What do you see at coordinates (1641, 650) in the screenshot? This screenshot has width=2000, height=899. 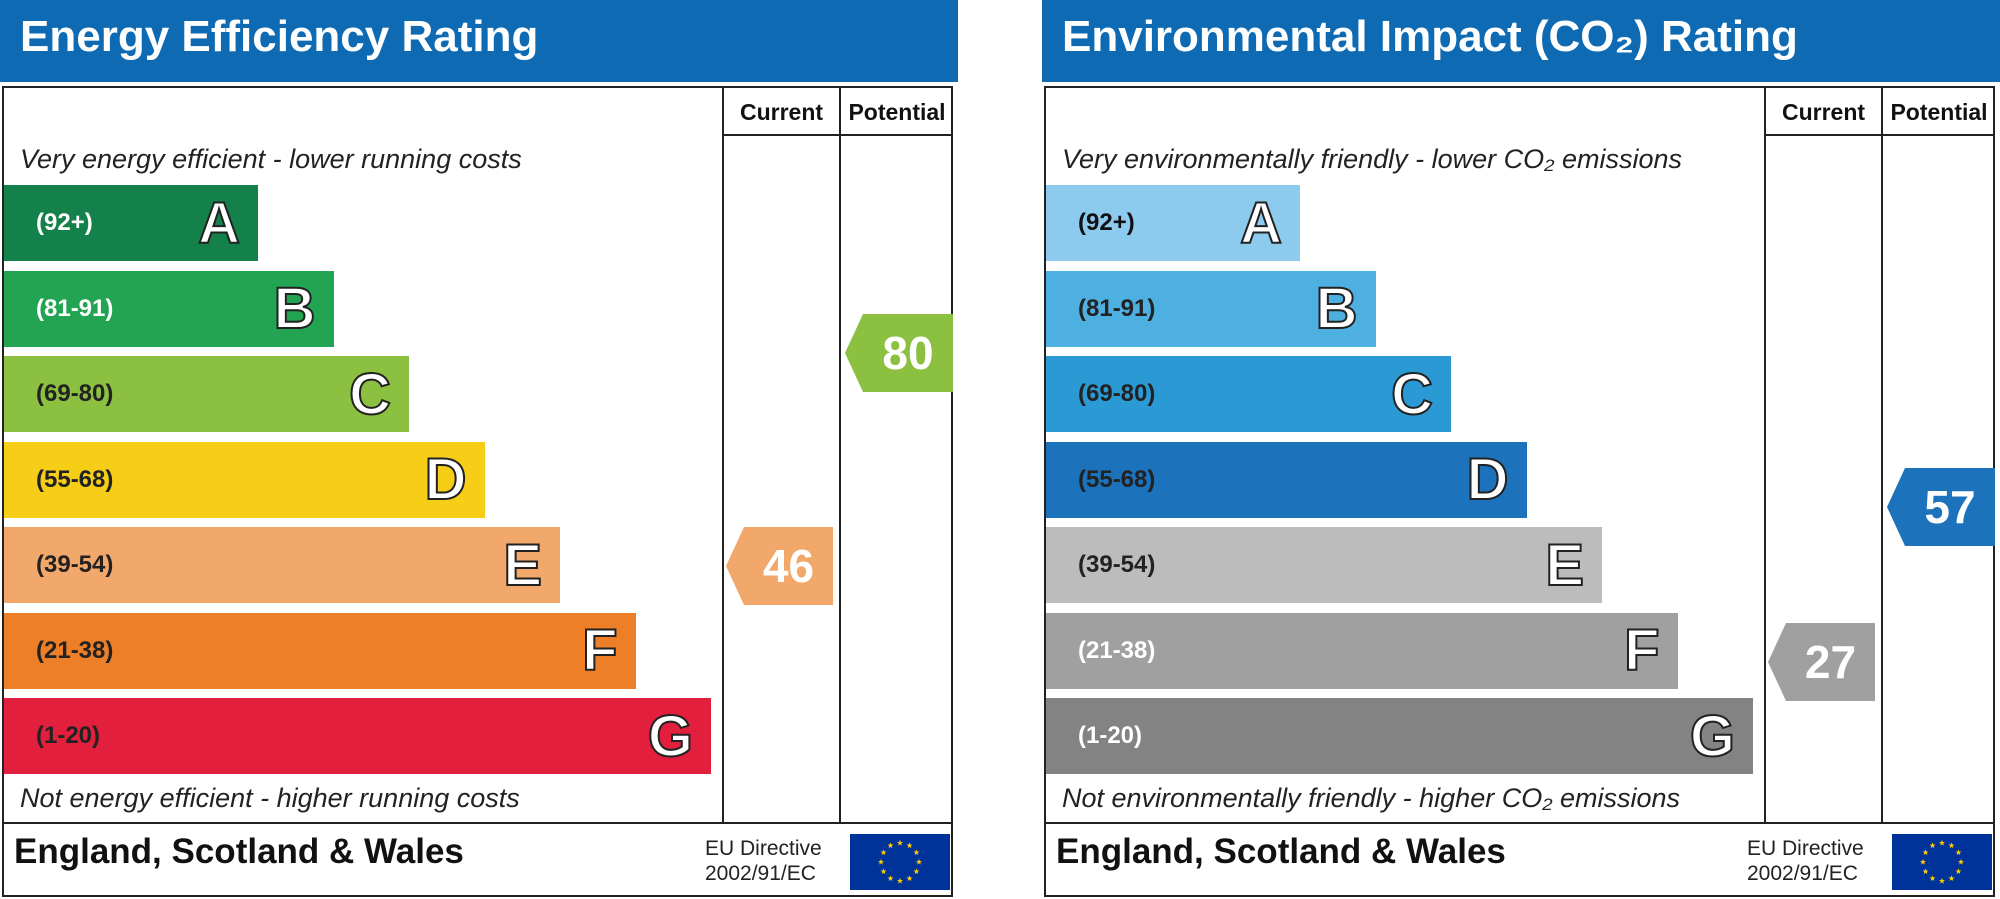 I see `band-letter: F` at bounding box center [1641, 650].